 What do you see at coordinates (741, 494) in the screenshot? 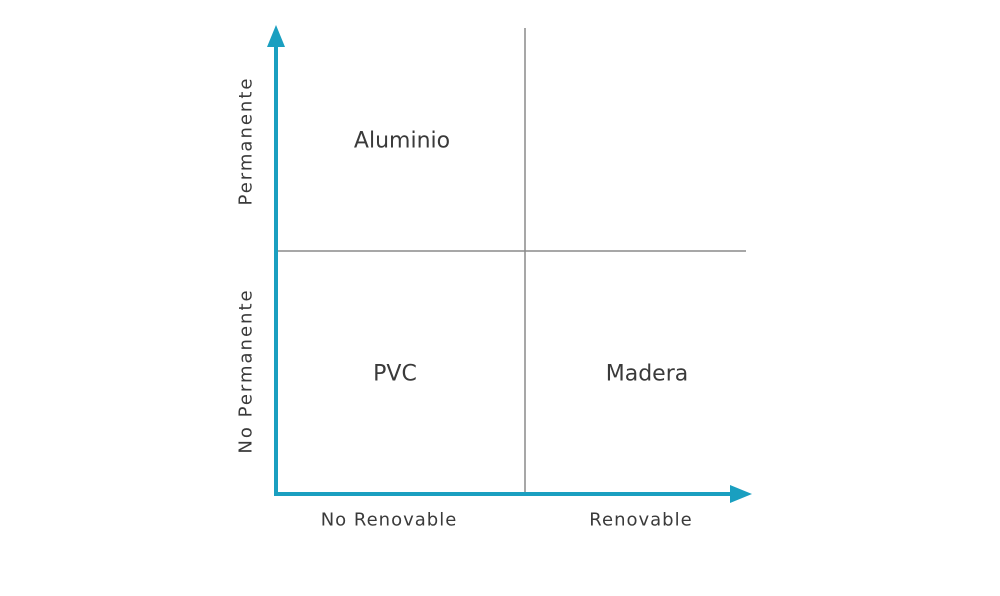
I see `x-axis-arrowhead` at bounding box center [741, 494].